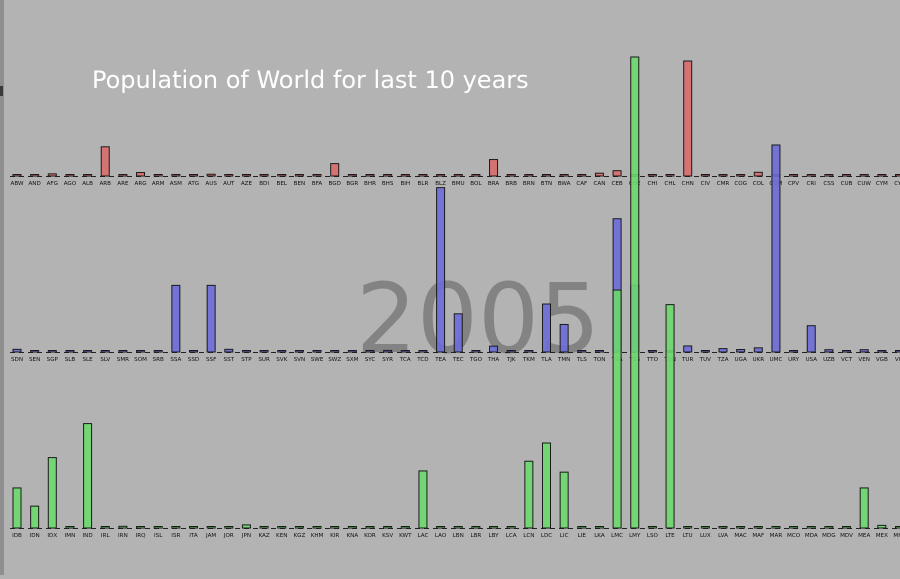 Image resolution: width=900 pixels, height=579 pixels. I want to click on bar-ury, so click(794, 352).